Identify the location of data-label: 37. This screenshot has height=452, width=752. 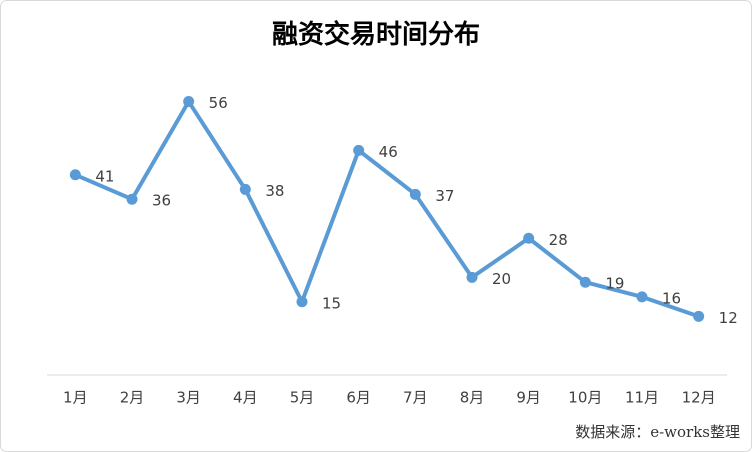
(444, 196).